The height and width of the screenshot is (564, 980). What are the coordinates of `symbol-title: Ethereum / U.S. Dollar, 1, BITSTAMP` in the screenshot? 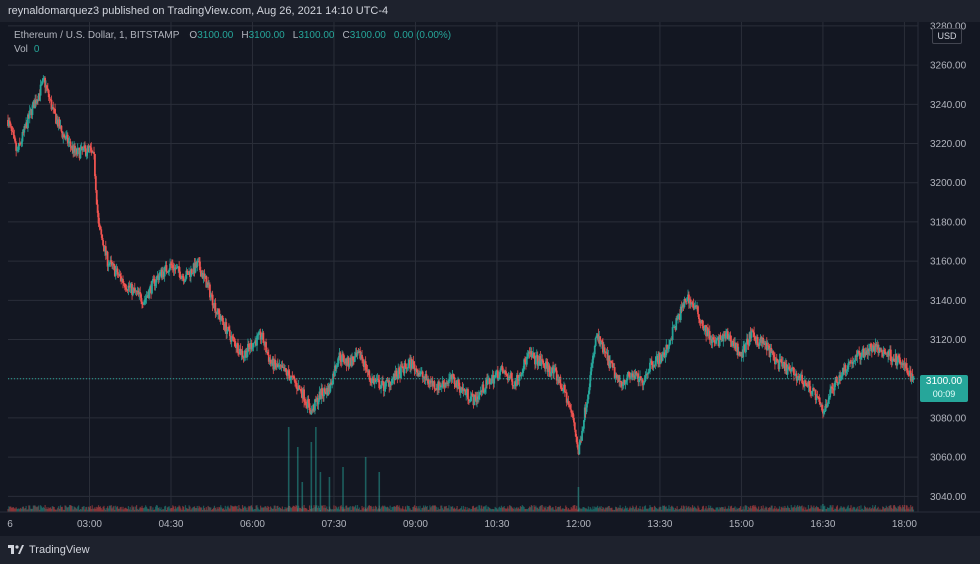 It's located at (97, 35).